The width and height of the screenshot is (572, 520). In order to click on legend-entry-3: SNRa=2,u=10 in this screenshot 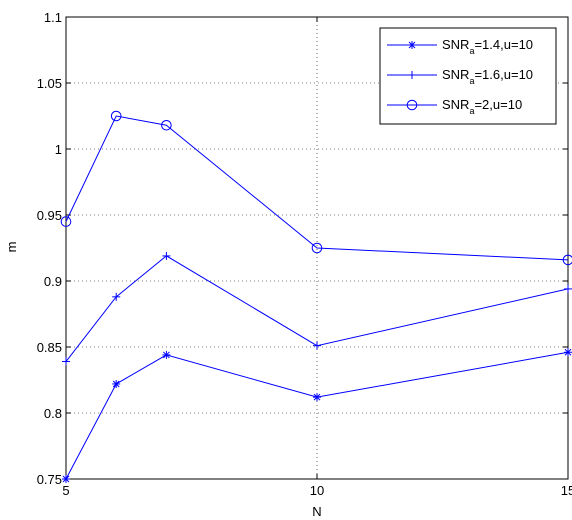, I will do `click(454, 106)`.